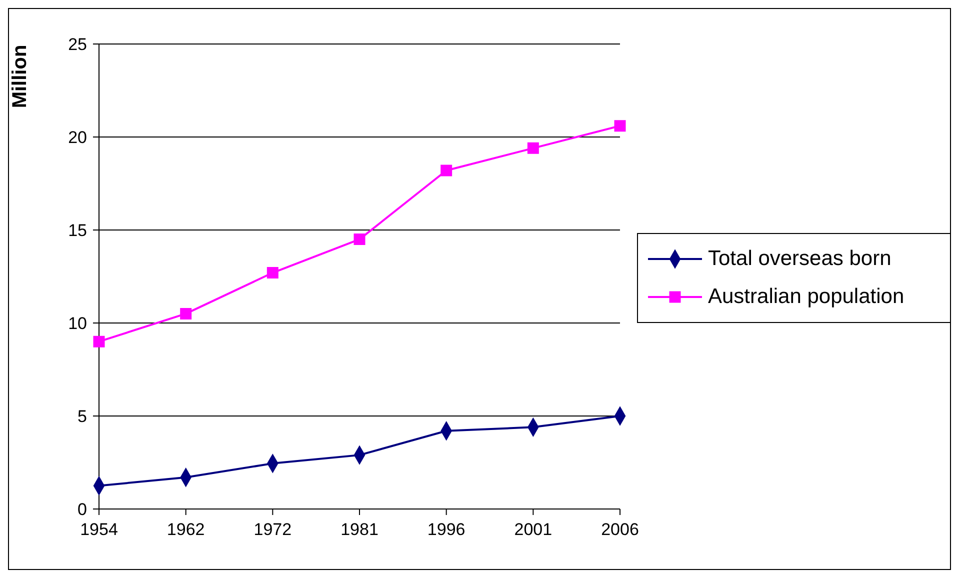 This screenshot has width=959, height=578. Describe the element at coordinates (185, 530) in the screenshot. I see `x-tick-label: 1962` at that location.